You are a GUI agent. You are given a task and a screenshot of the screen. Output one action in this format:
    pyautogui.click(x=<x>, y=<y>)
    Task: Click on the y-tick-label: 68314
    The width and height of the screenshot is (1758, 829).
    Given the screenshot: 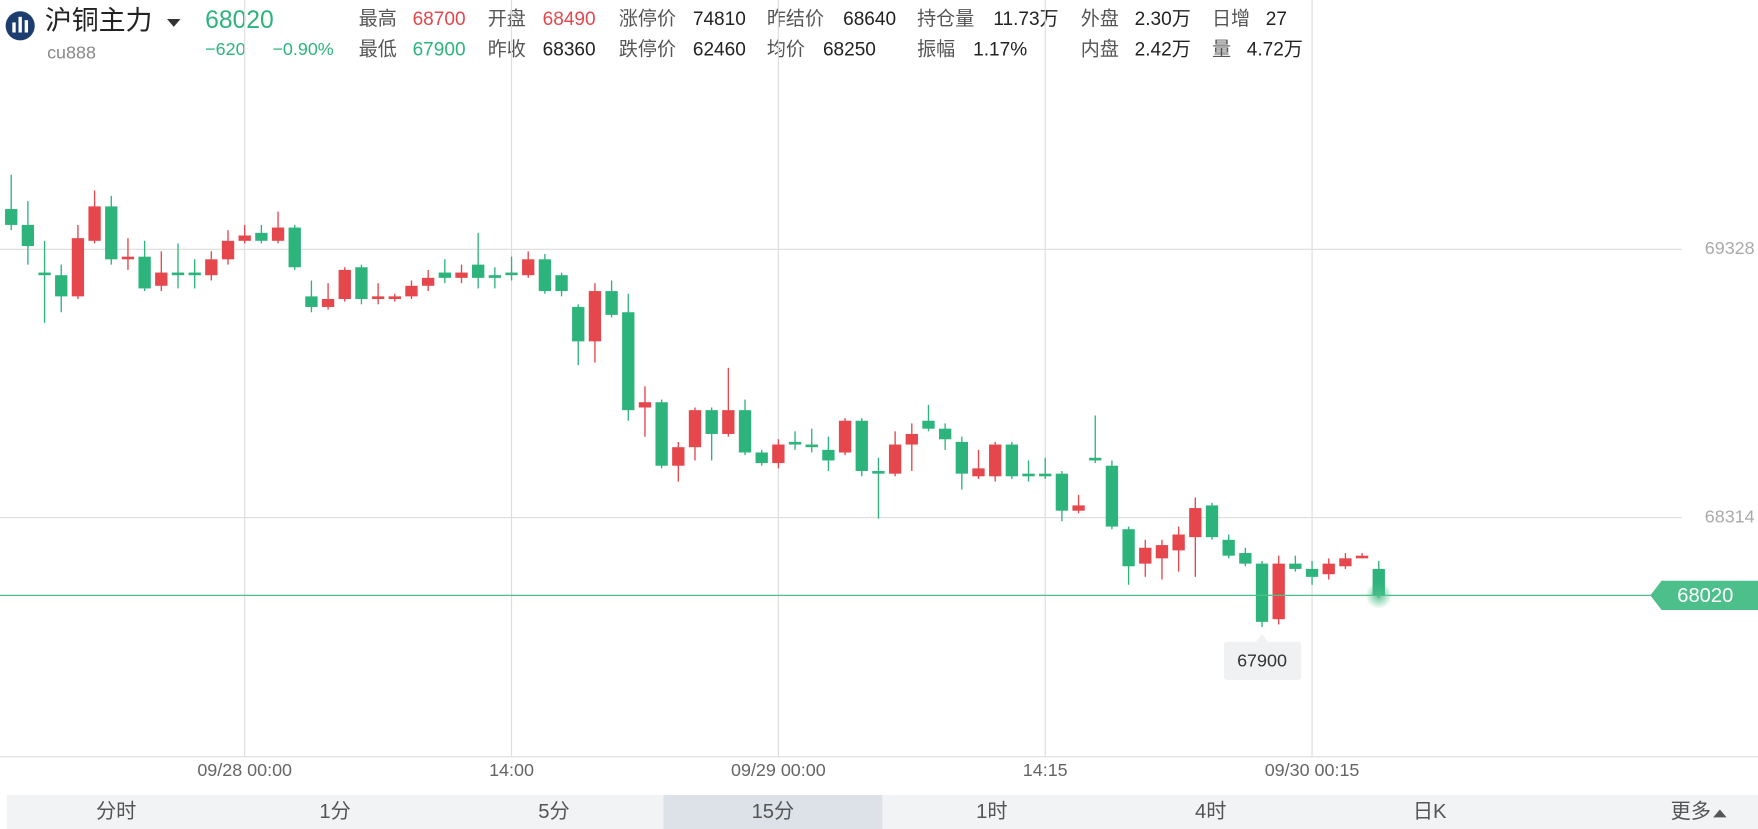 What is the action you would take?
    pyautogui.click(x=1730, y=516)
    